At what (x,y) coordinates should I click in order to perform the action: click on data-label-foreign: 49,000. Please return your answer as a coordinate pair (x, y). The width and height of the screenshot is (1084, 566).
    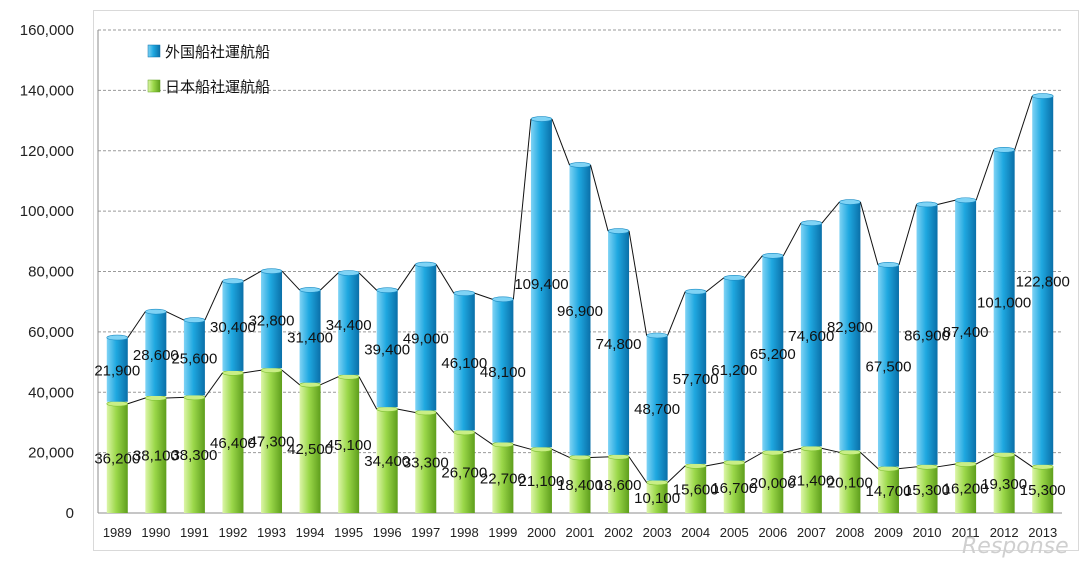
    Looking at the image, I should click on (426, 339).